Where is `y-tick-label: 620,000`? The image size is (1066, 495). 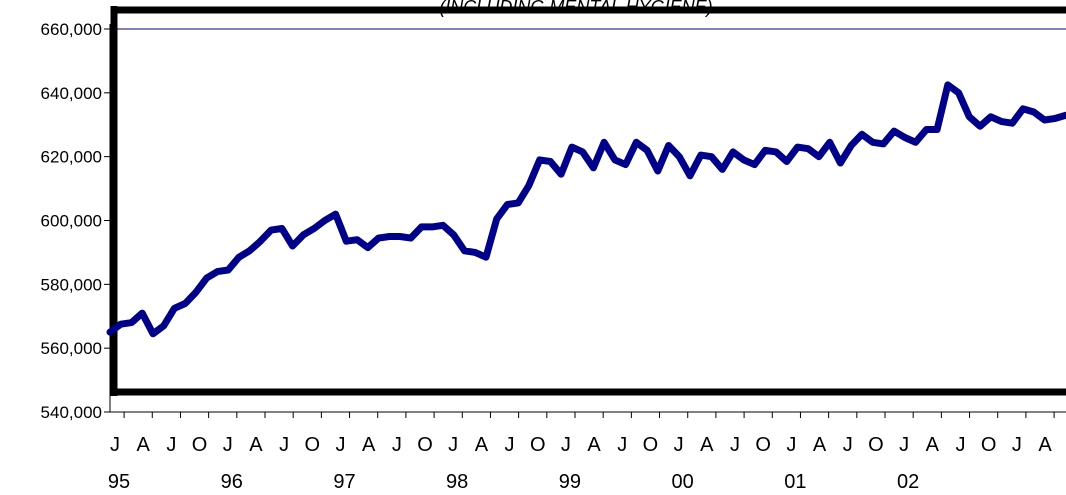
y-tick-label: 620,000 is located at coordinates (71, 157).